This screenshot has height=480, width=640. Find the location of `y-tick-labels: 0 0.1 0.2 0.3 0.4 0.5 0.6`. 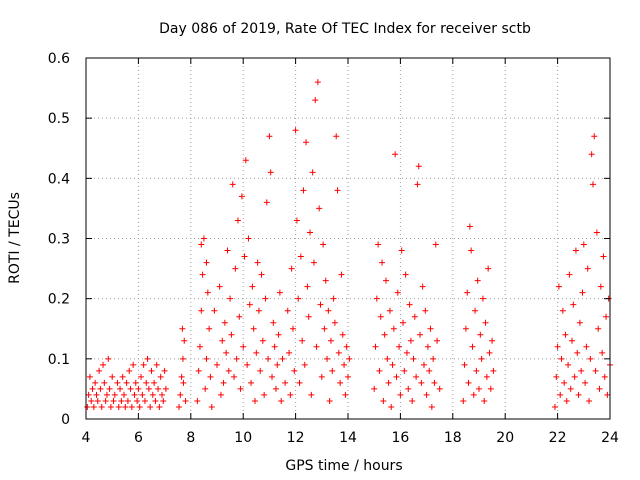

y-tick-labels: 0 0.1 0.2 0.3 0.4 0.5 0.6 is located at coordinates (59, 239).